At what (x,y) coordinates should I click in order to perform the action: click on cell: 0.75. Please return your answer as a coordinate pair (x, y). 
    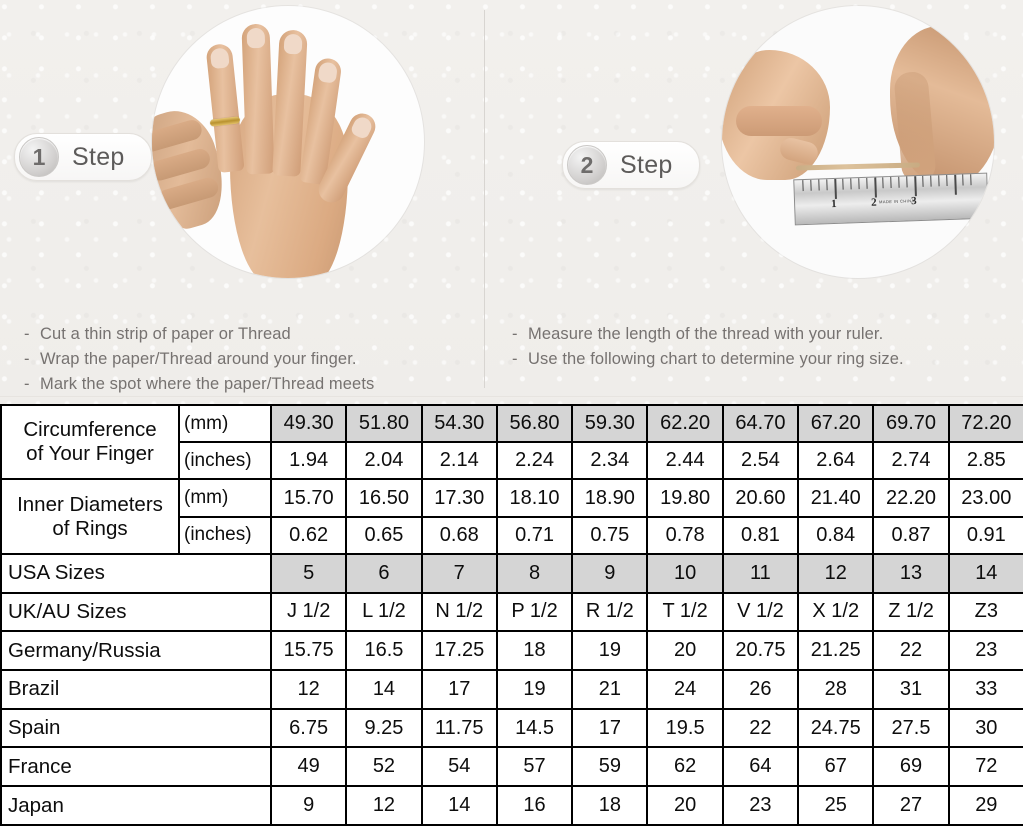
    Looking at the image, I should click on (610, 535).